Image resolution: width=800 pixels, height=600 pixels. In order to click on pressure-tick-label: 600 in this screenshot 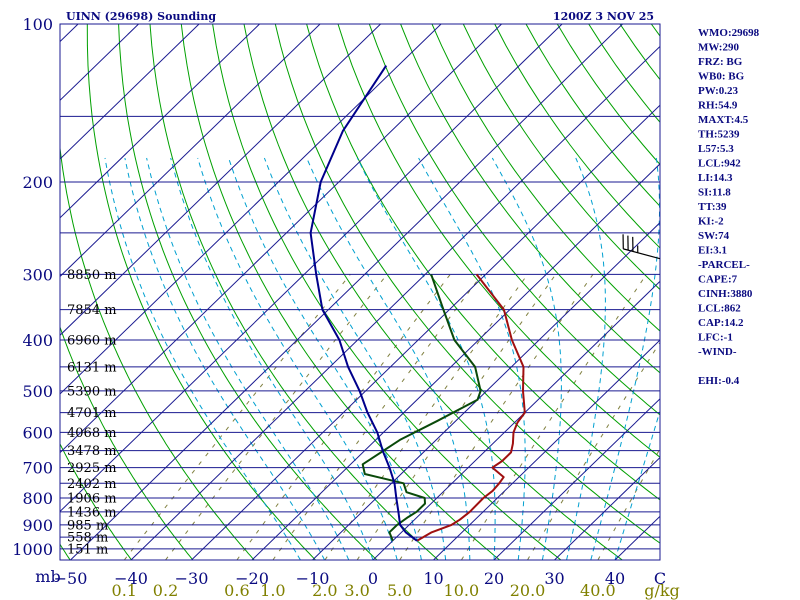, I will do `click(37, 432)`.